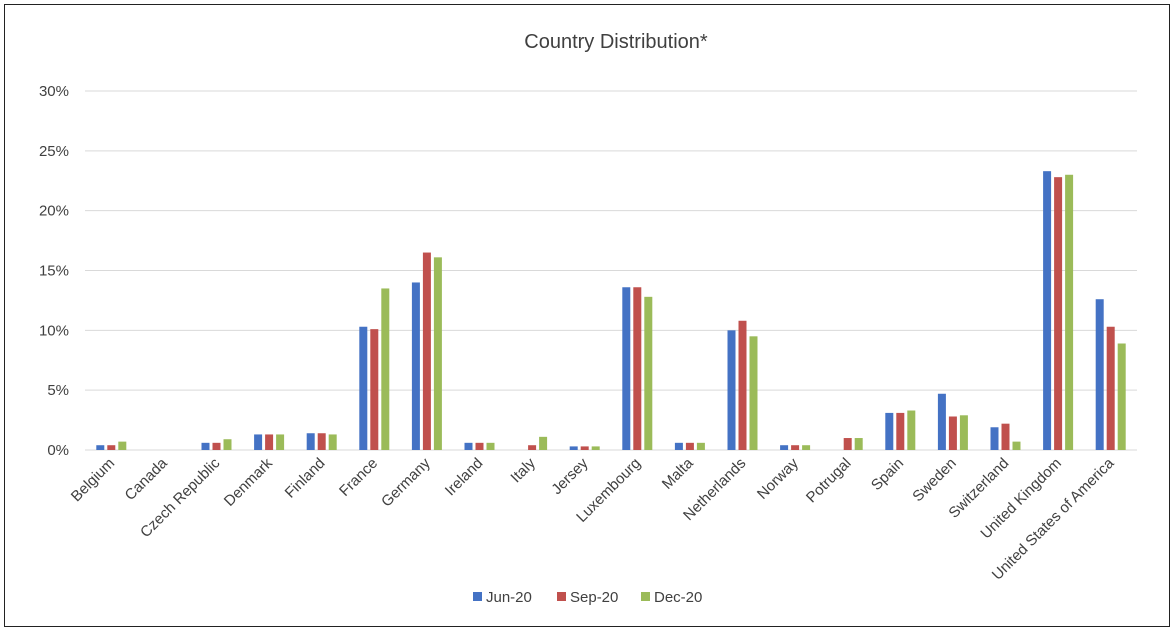 The height and width of the screenshot is (633, 1176). Describe the element at coordinates (490, 446) in the screenshot. I see `bar-dec-20-ireland` at that location.